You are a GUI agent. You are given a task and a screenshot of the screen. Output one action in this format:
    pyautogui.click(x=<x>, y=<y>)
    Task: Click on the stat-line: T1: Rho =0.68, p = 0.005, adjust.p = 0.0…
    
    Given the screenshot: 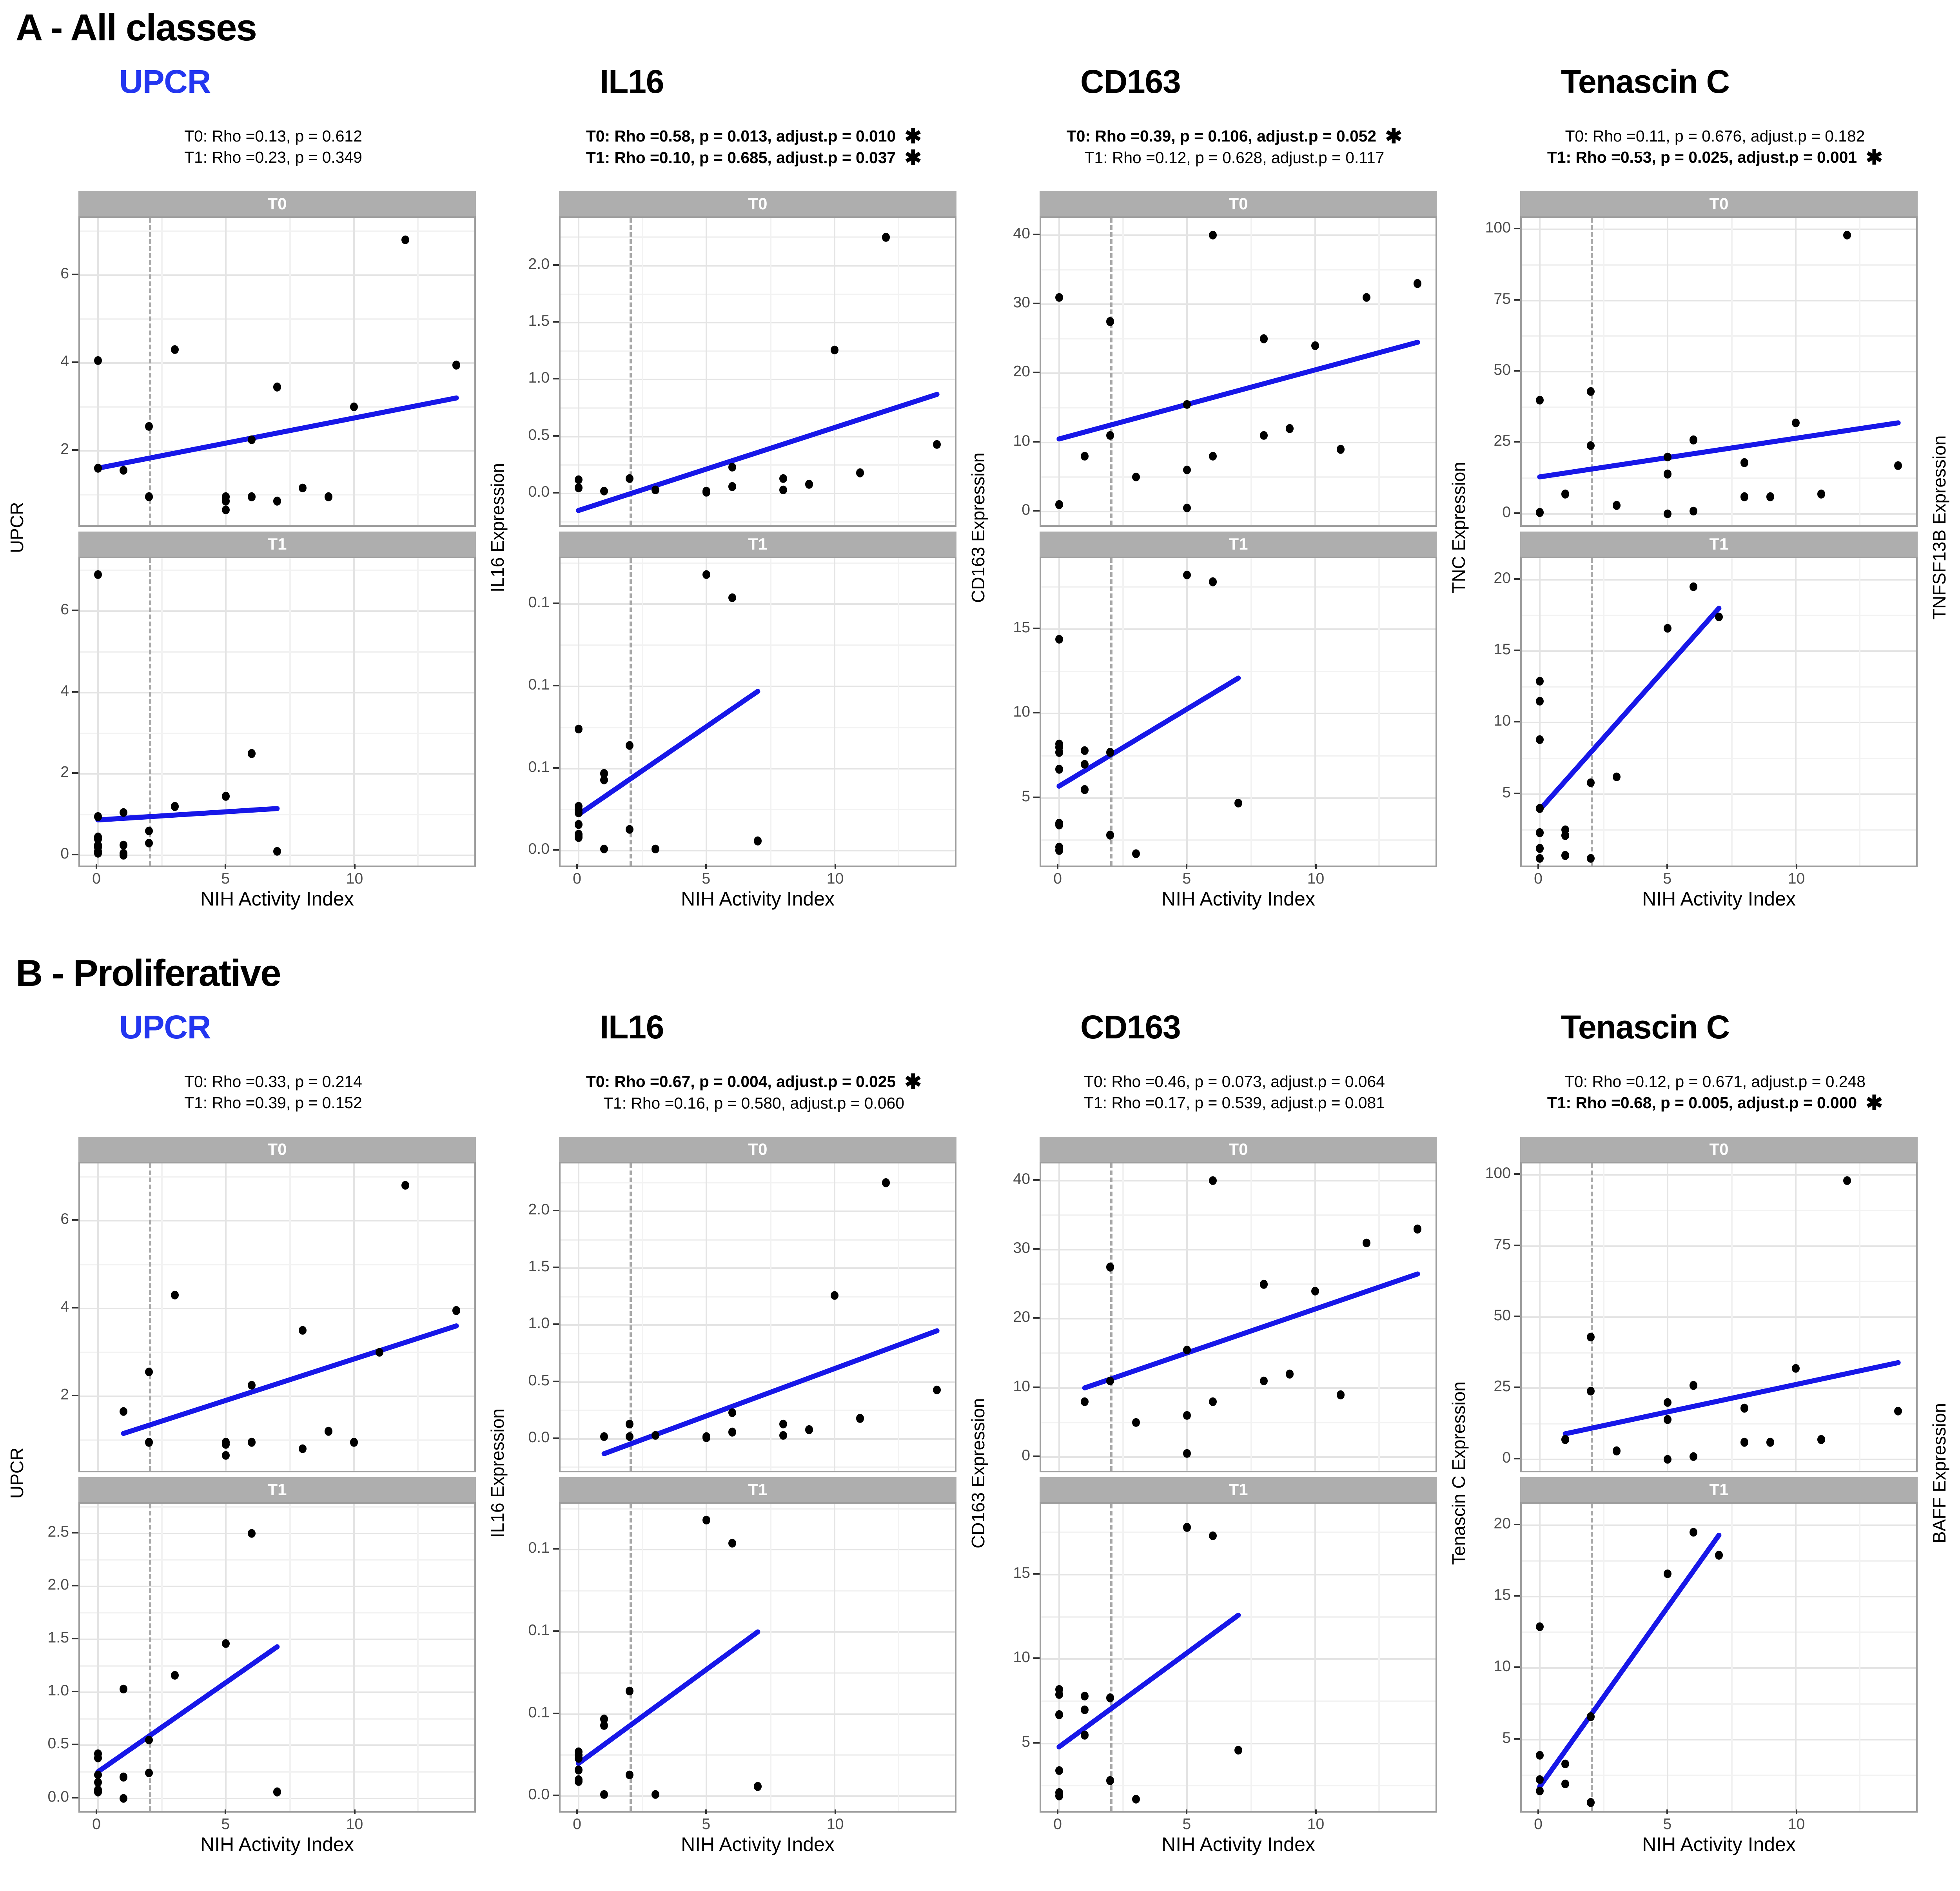 What is the action you would take?
    pyautogui.click(x=1715, y=1103)
    